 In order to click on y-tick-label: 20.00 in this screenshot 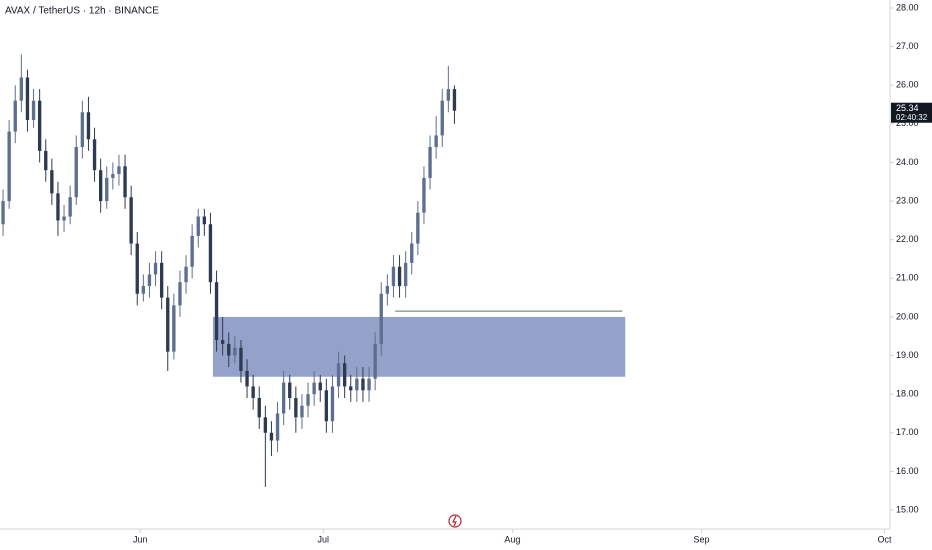, I will do `click(907, 316)`.